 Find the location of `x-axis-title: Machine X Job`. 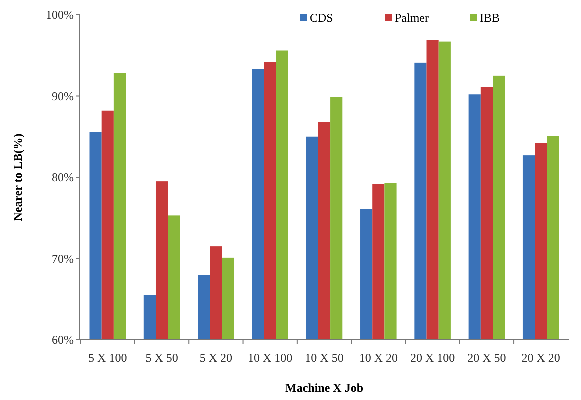

x-axis-title: Machine X Job is located at coordinates (325, 388).